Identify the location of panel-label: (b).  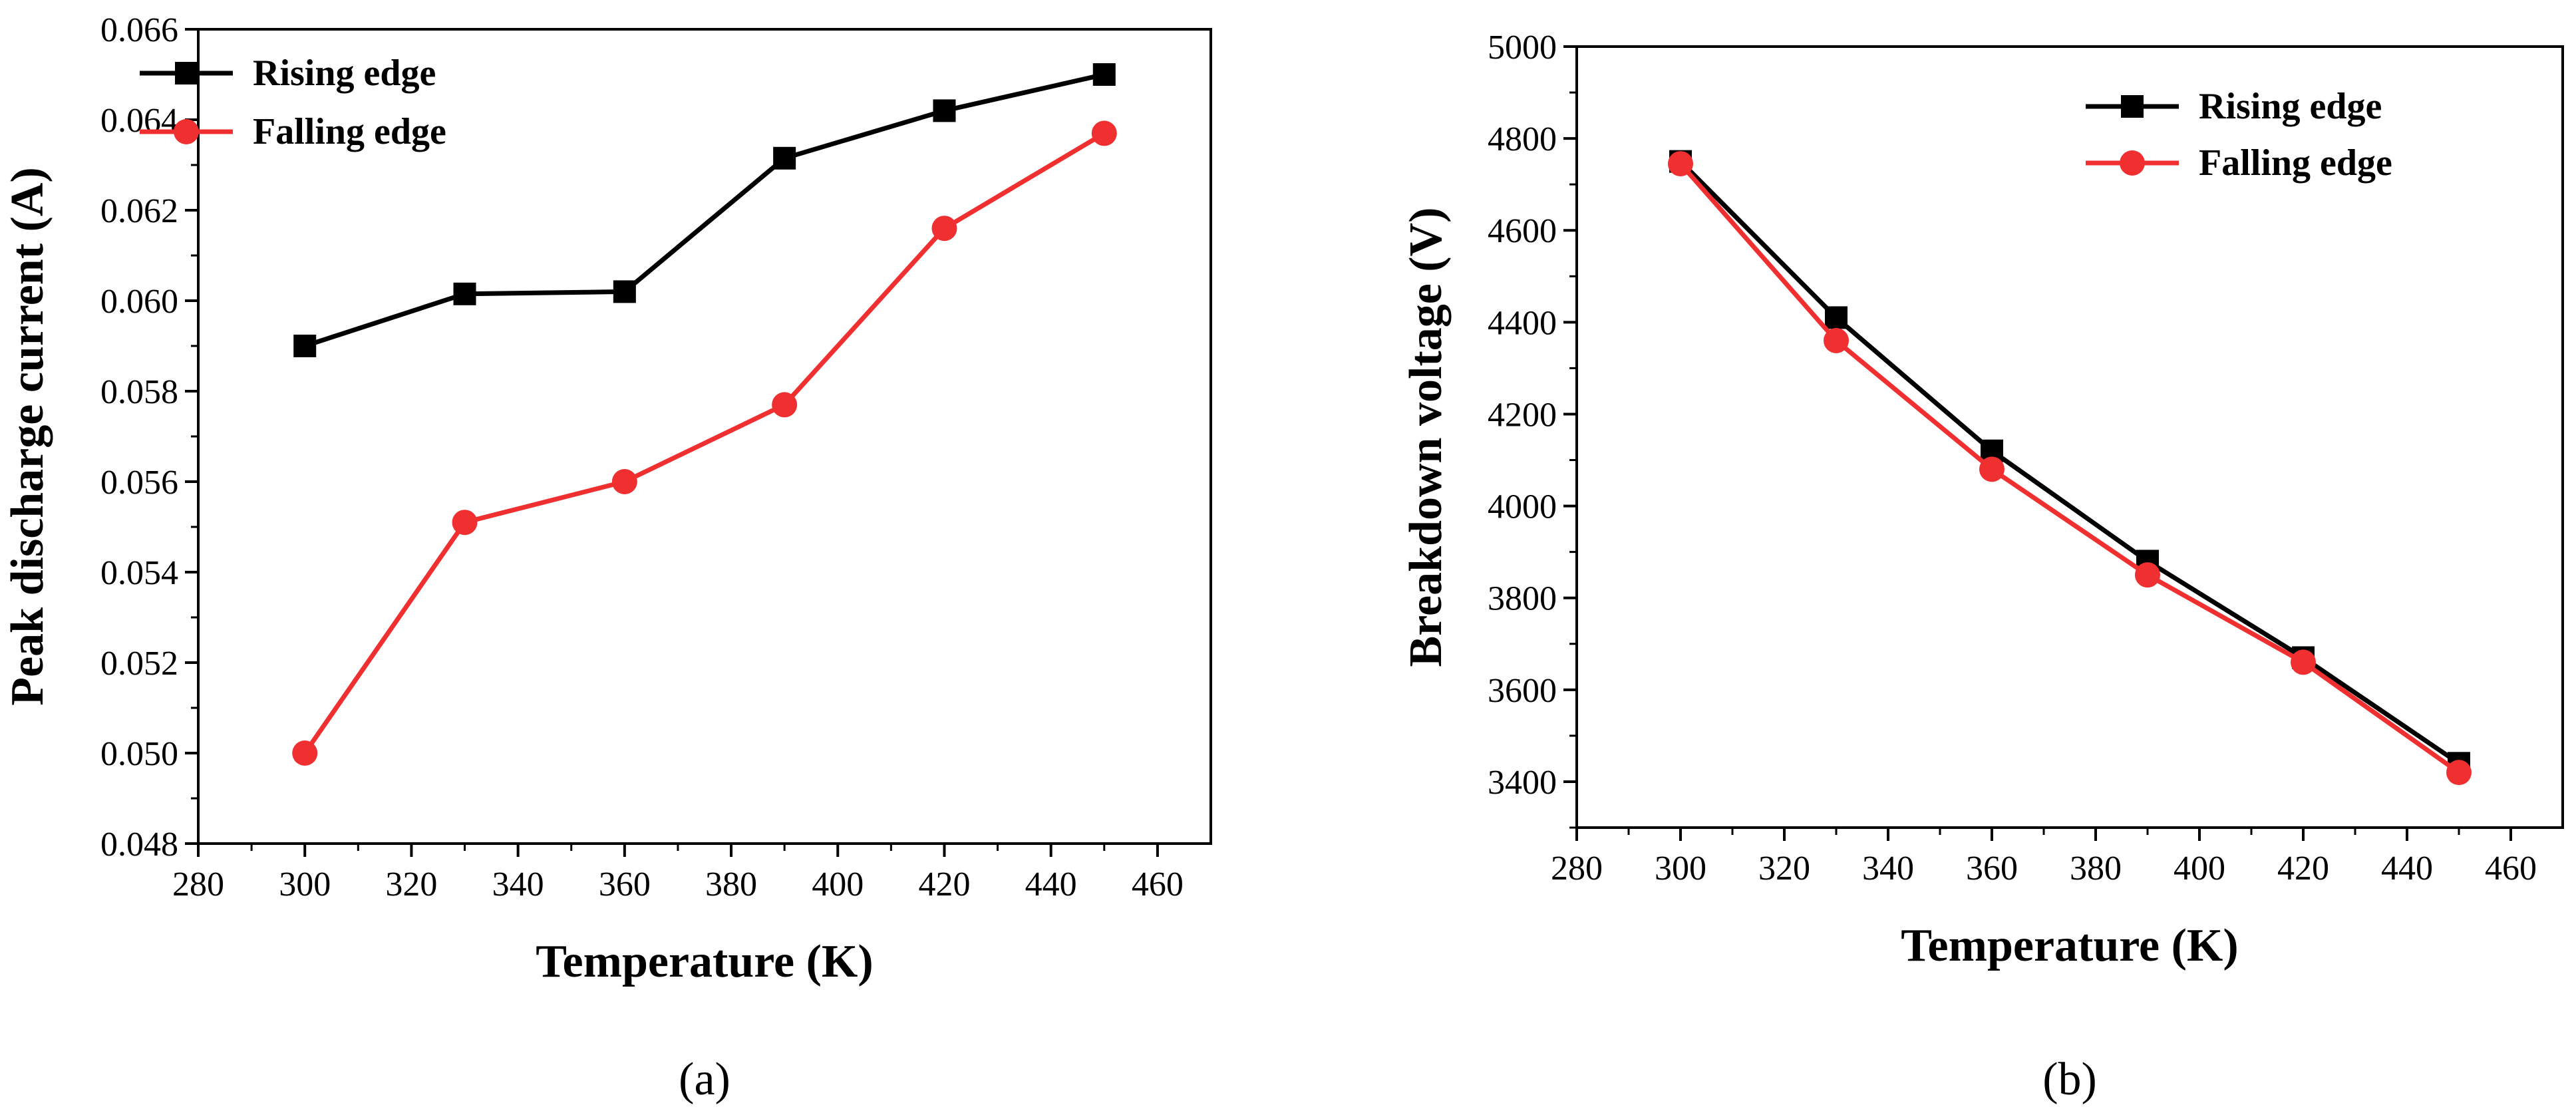
(2069, 1079).